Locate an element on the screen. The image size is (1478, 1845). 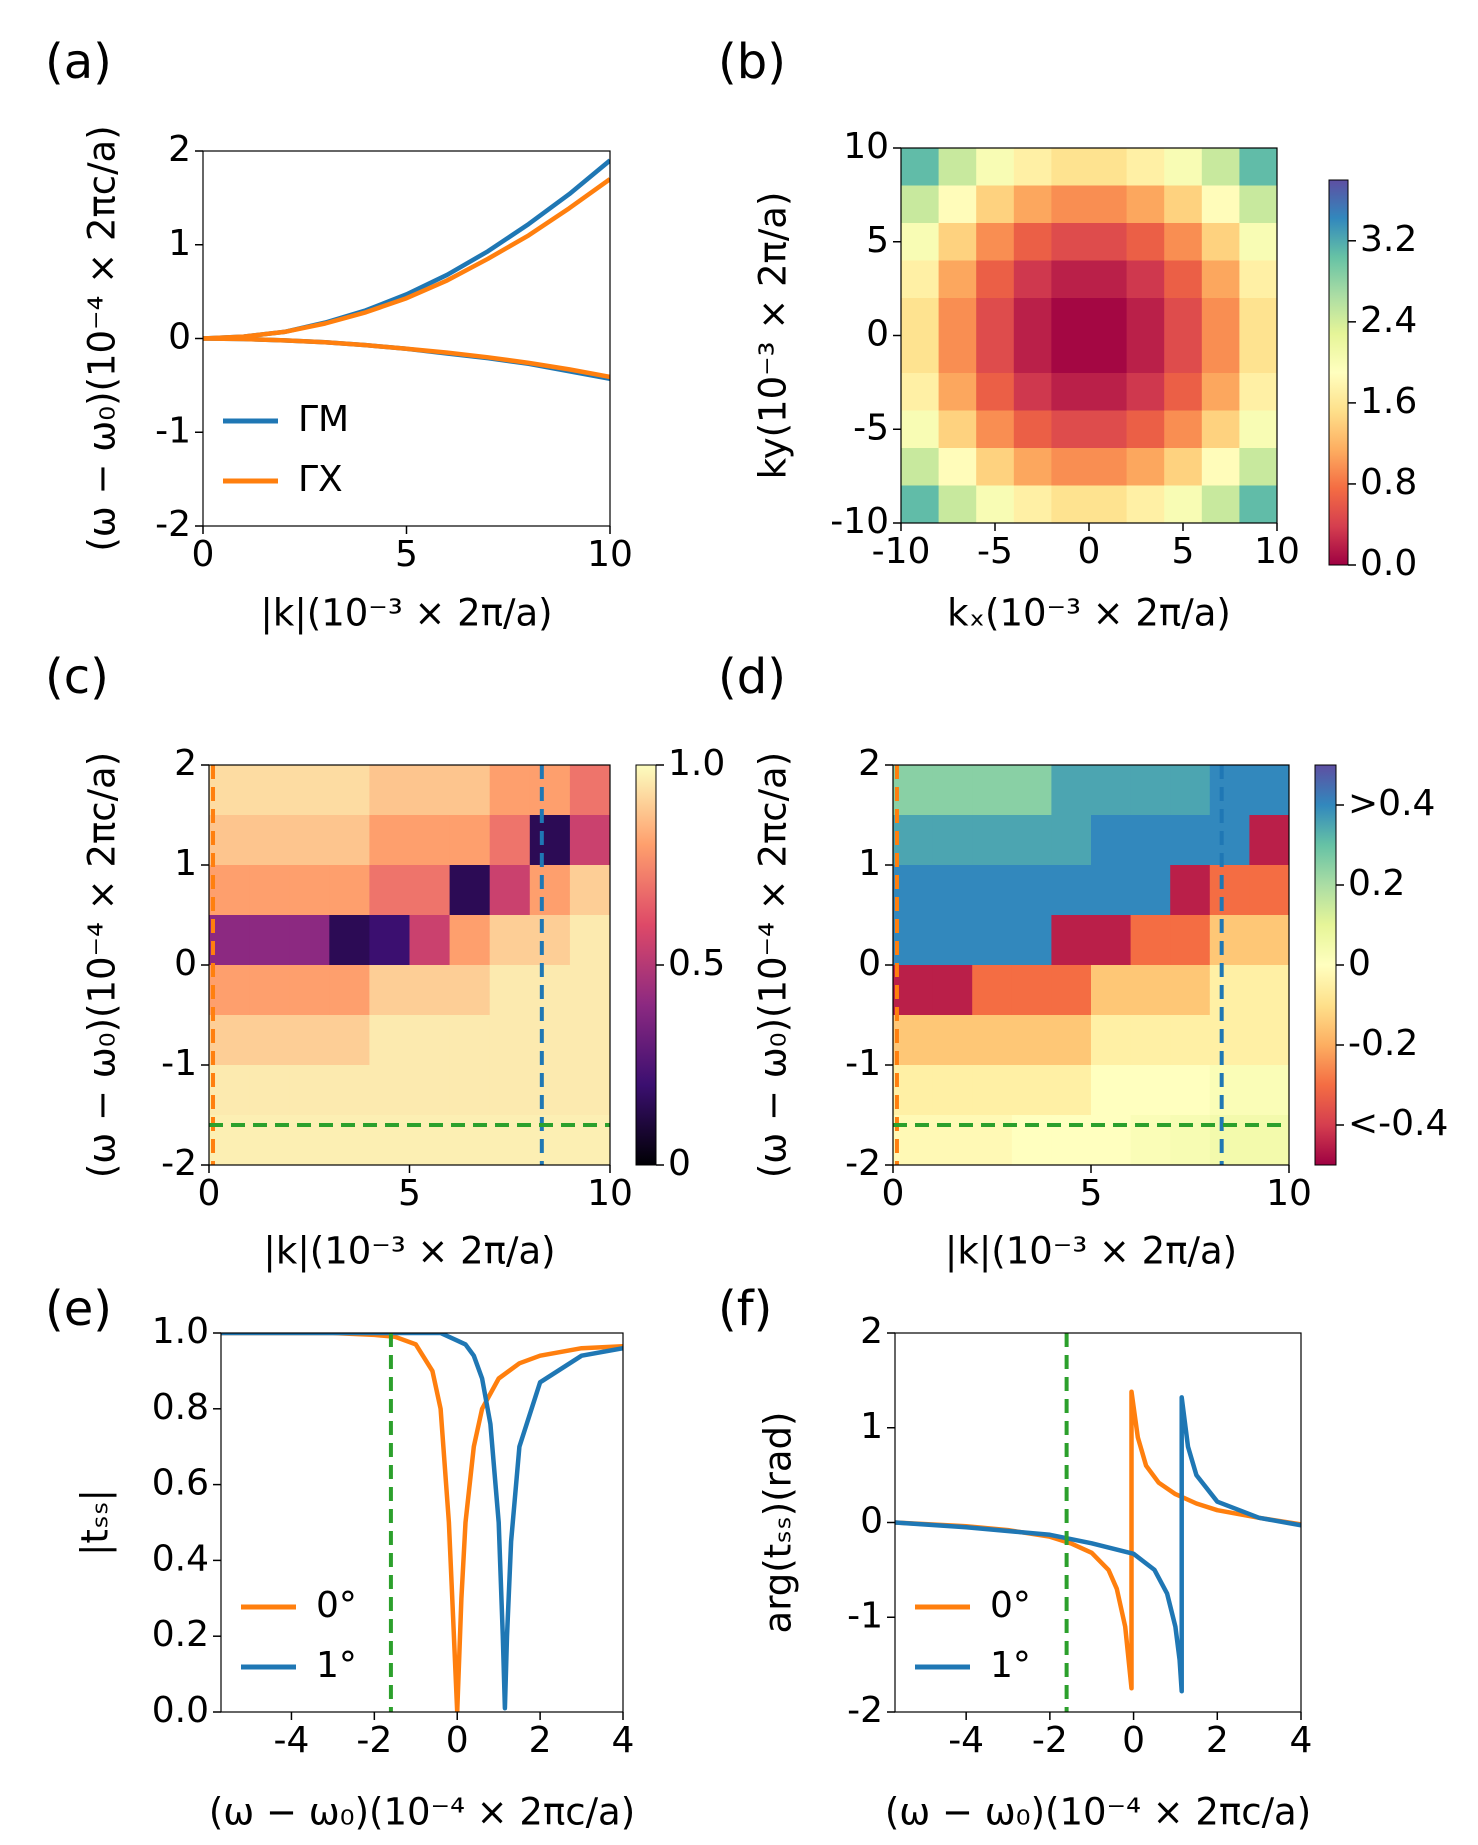
x-tick-label: -10 is located at coordinates (901, 551).